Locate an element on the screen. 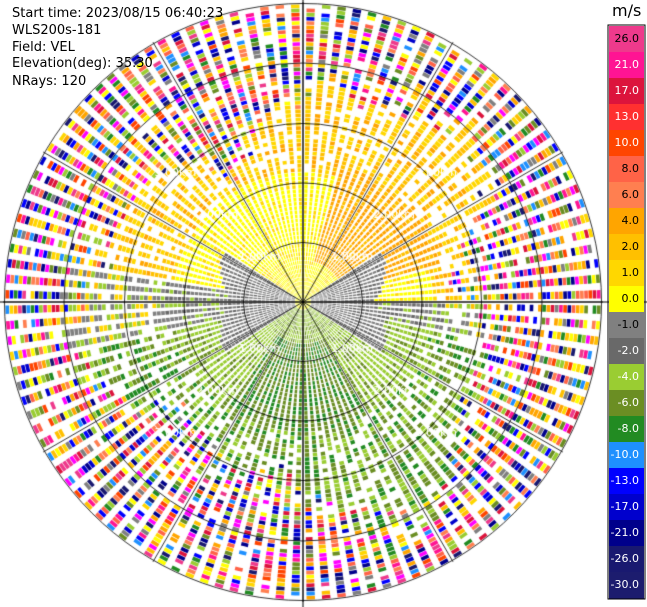 The image size is (647, 607). colorbar-tick-label: -8.0 is located at coordinates (628, 428).